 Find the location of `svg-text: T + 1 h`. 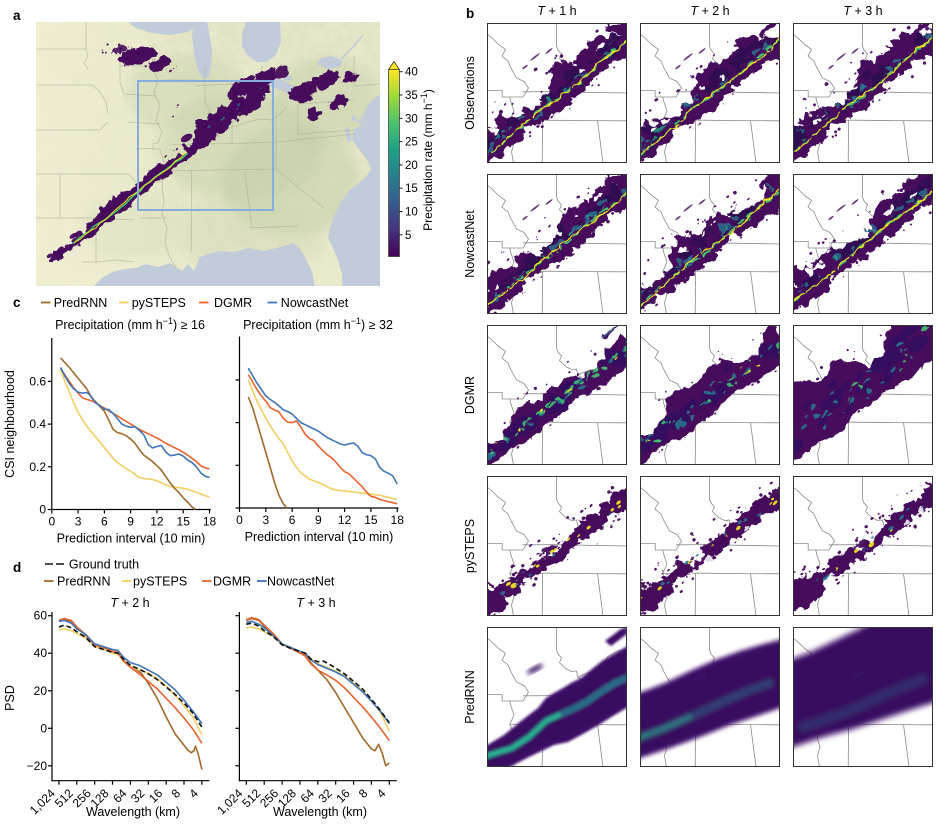

svg-text: T + 1 h is located at coordinates (556, 11).